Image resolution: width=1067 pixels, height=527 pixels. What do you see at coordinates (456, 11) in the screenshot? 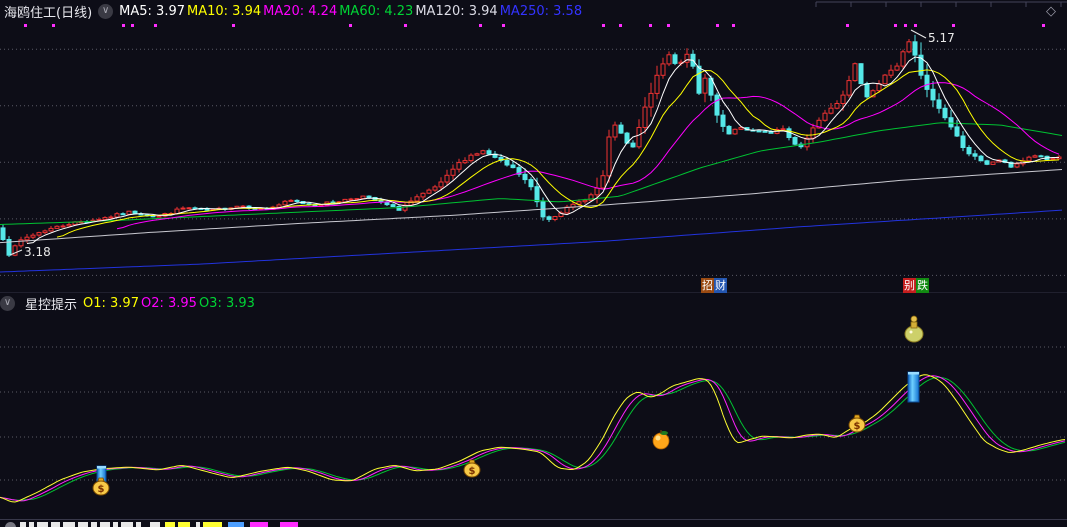
I see `ma-readout: MA120: 3.94` at bounding box center [456, 11].